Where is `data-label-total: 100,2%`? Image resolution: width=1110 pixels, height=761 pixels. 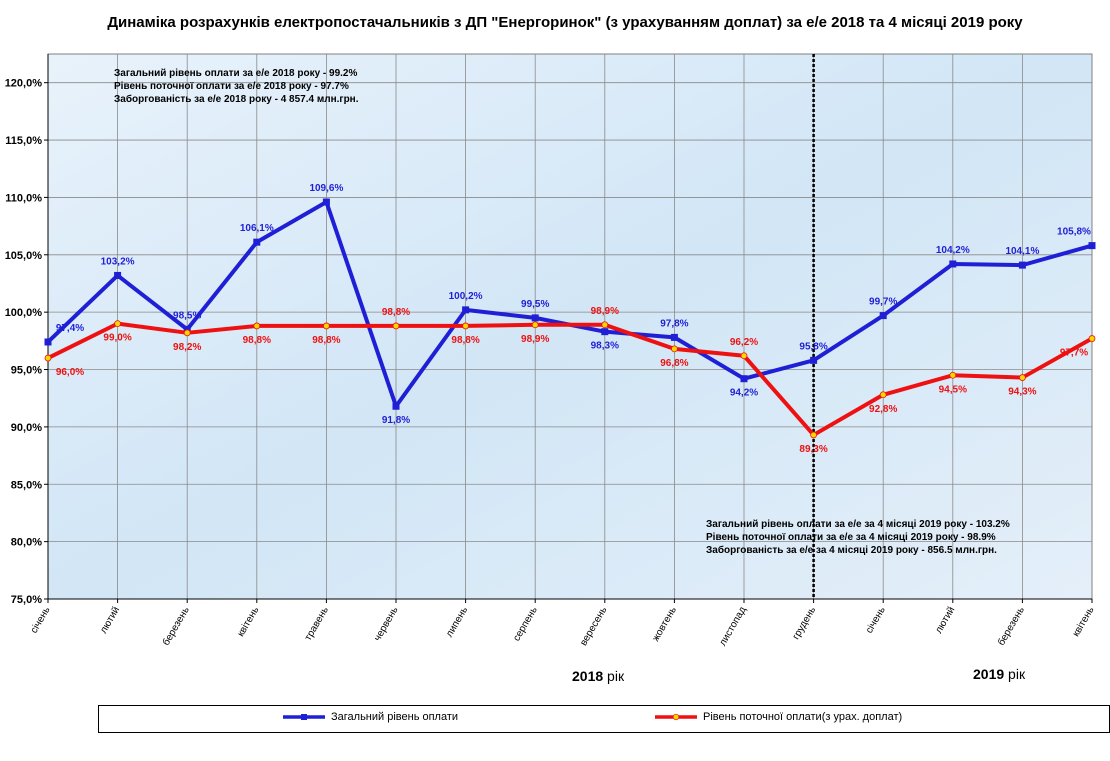
data-label-total: 100,2% is located at coordinates (466, 296).